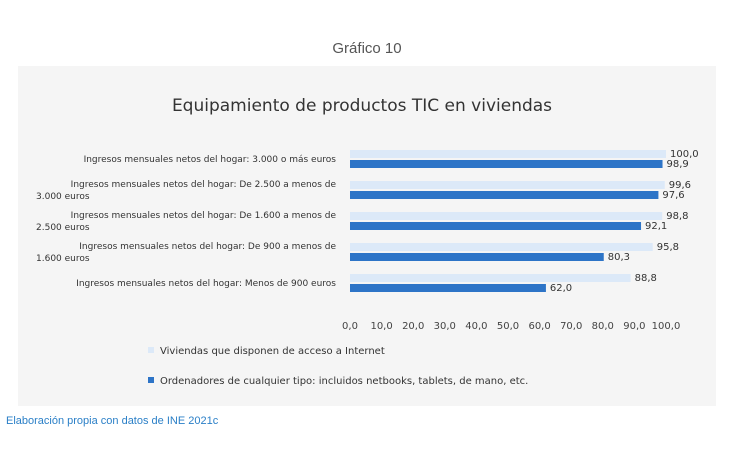 This screenshot has height=451, width=734. Describe the element at coordinates (350, 326) in the screenshot. I see `x-tick-label: 0,0` at that location.